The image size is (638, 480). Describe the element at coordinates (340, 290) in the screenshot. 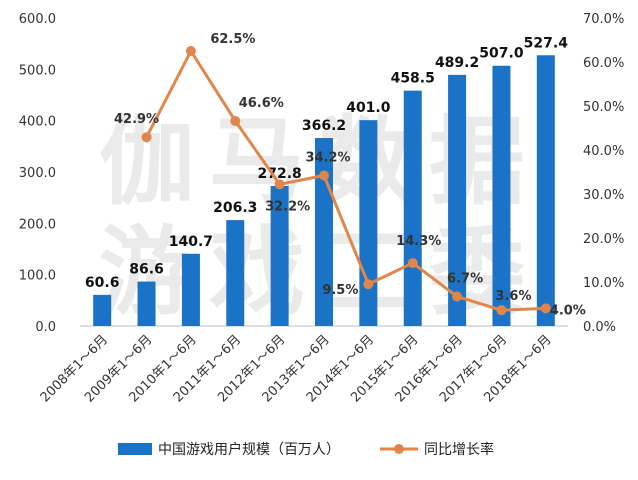

I see `line-data-label: 9.5%` at that location.